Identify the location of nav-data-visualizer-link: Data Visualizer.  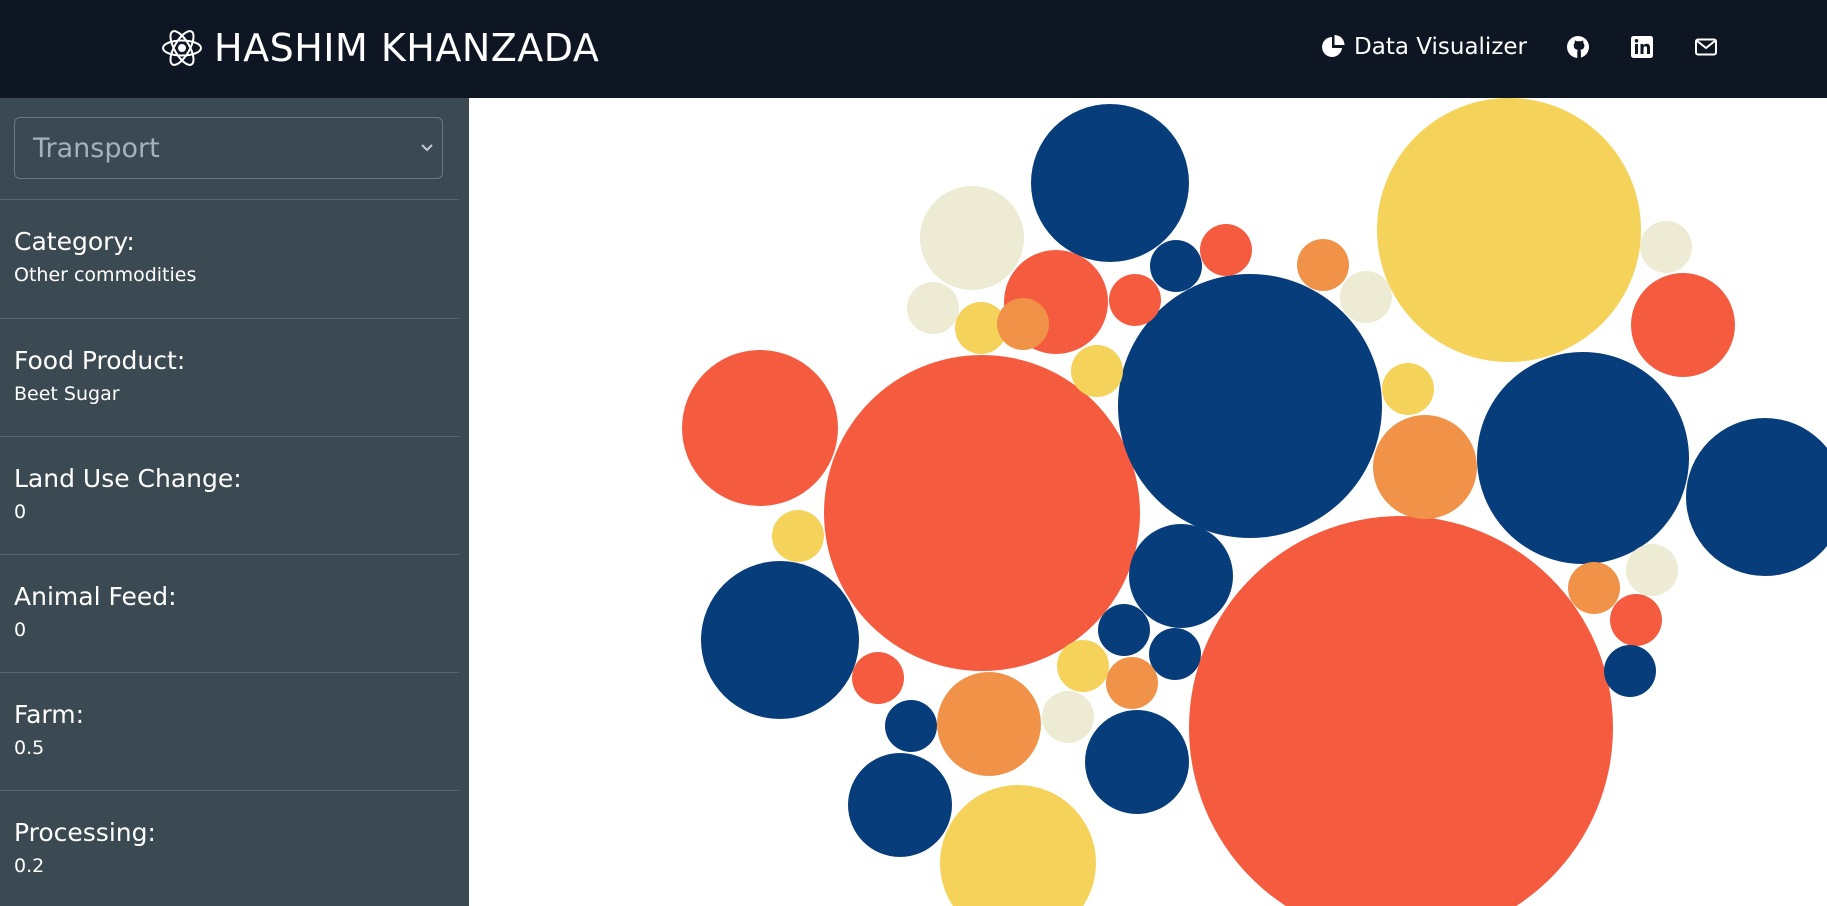
(1423, 47).